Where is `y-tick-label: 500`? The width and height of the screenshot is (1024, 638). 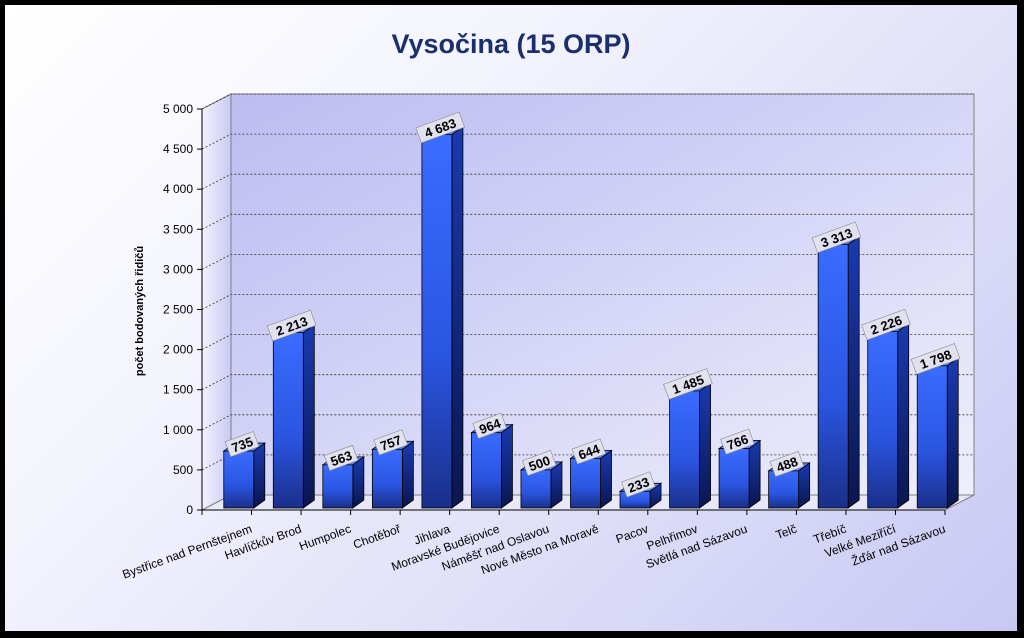
y-tick-label: 500 is located at coordinates (183, 470).